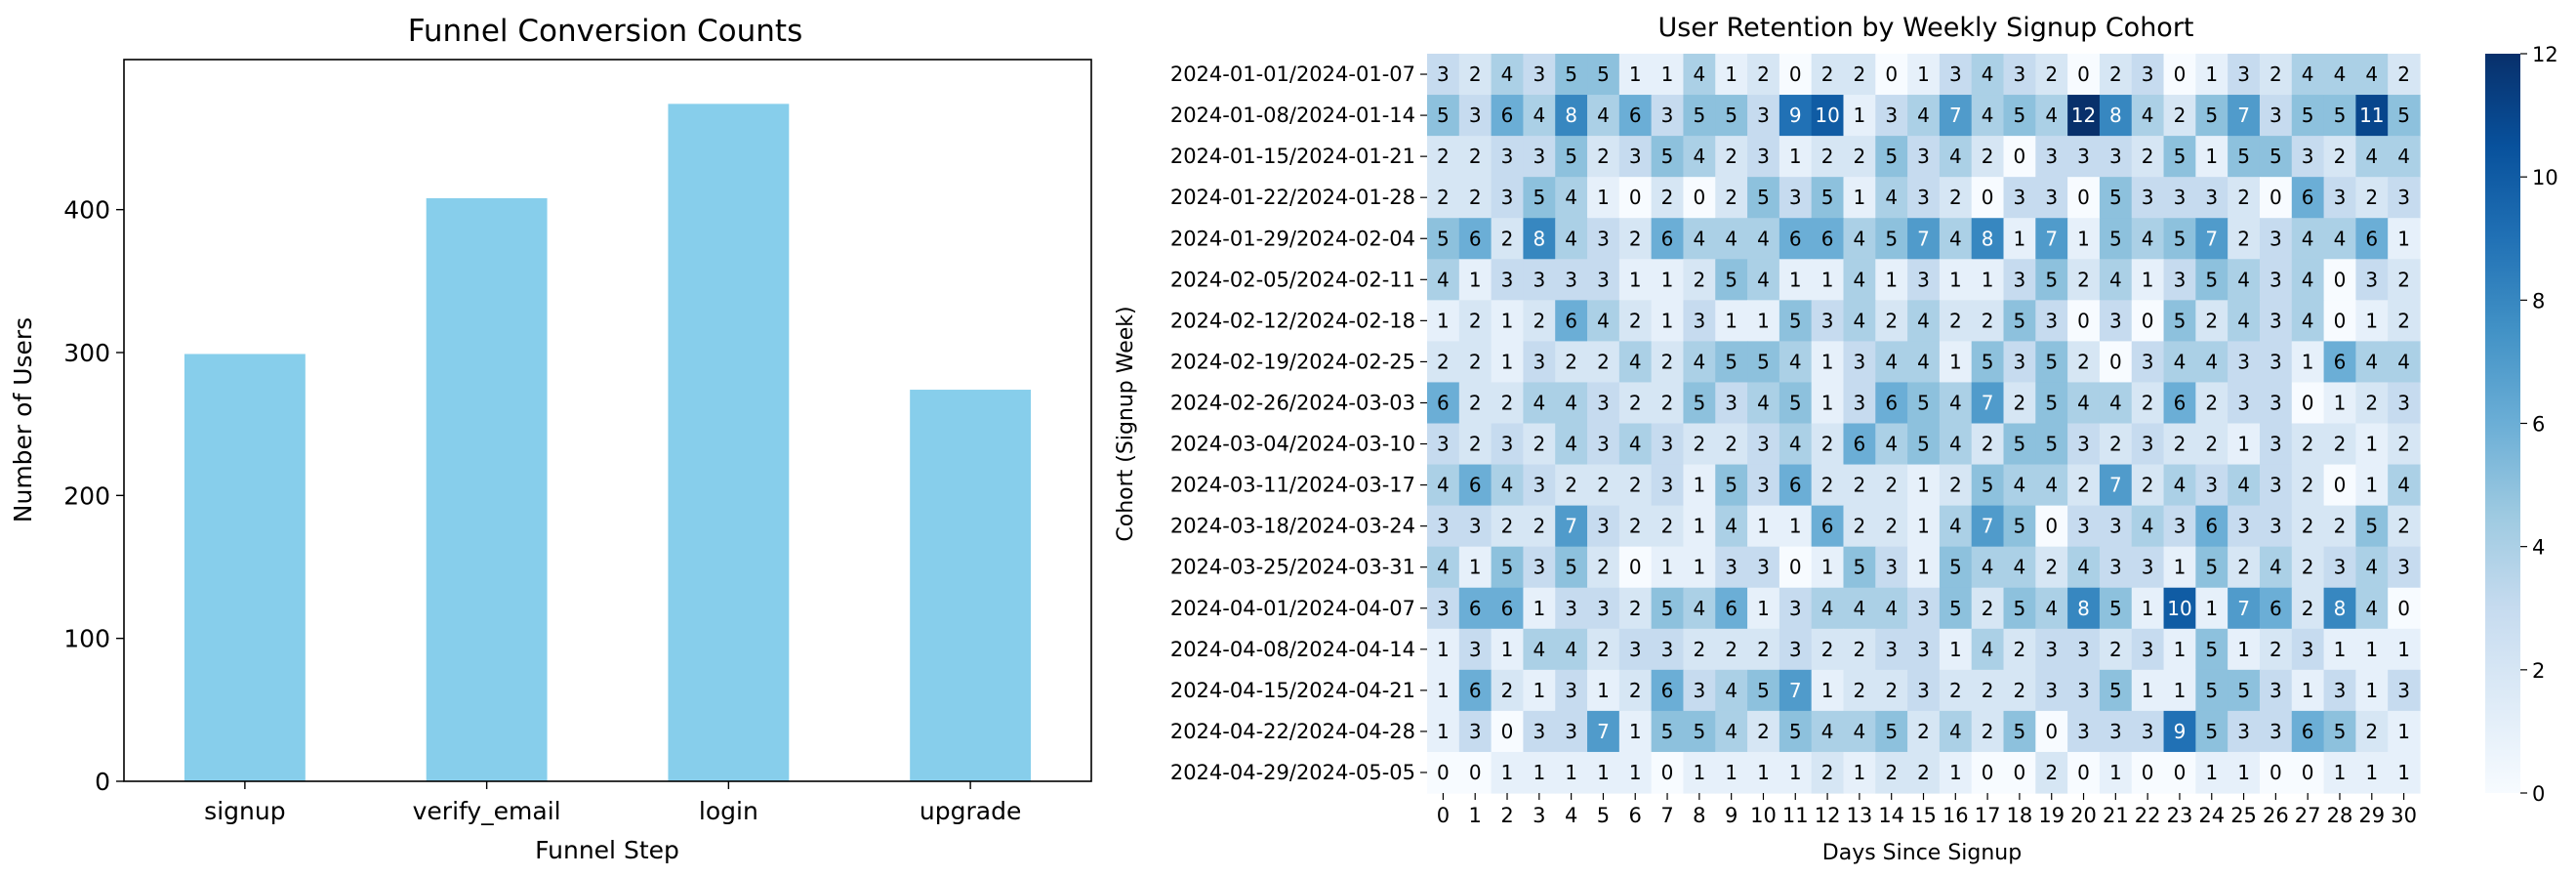 This screenshot has width=2576, height=877. What do you see at coordinates (1506, 815) in the screenshot?
I see `day-label: 2` at bounding box center [1506, 815].